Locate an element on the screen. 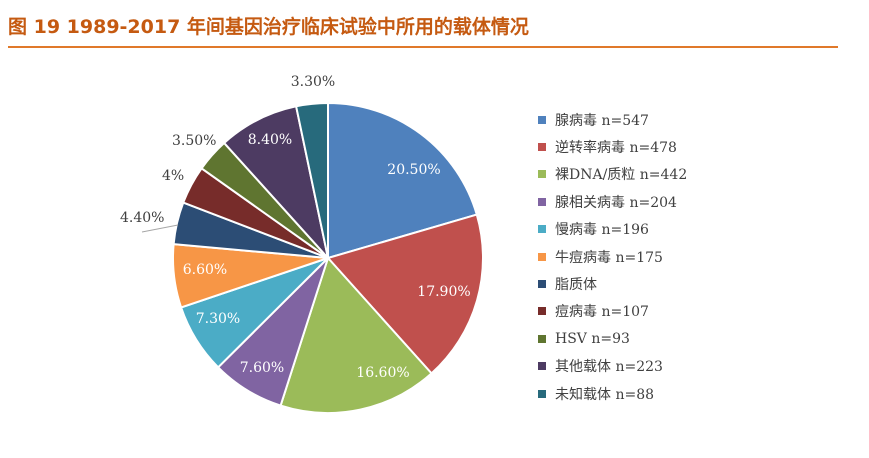 This screenshot has width=869, height=458. legend-item: 未知载体 n=88 is located at coordinates (612, 393).